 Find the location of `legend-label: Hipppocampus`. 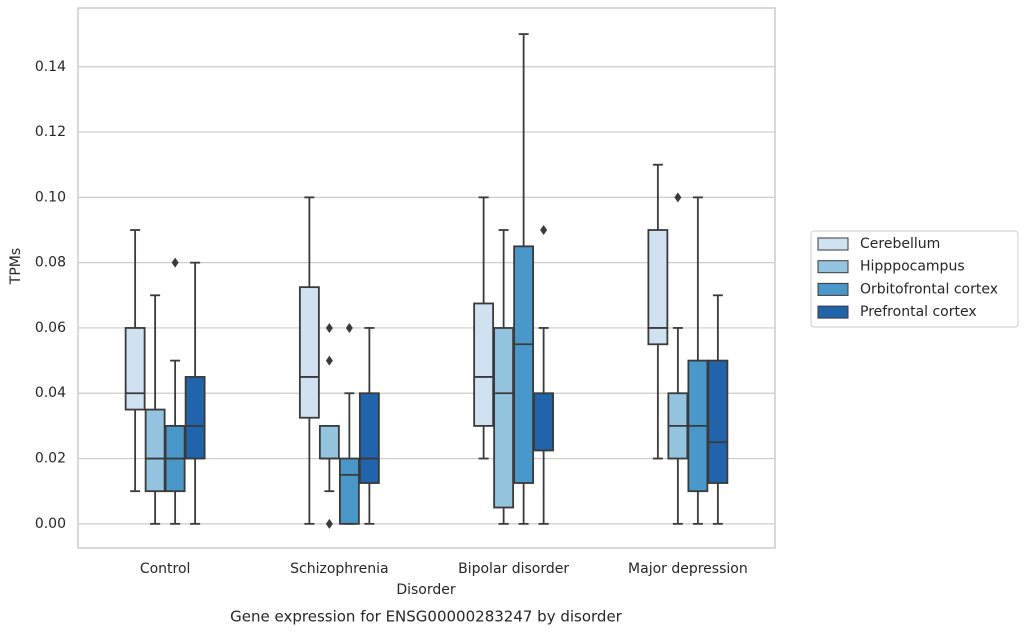

legend-label: Hipppocampus is located at coordinates (912, 267).